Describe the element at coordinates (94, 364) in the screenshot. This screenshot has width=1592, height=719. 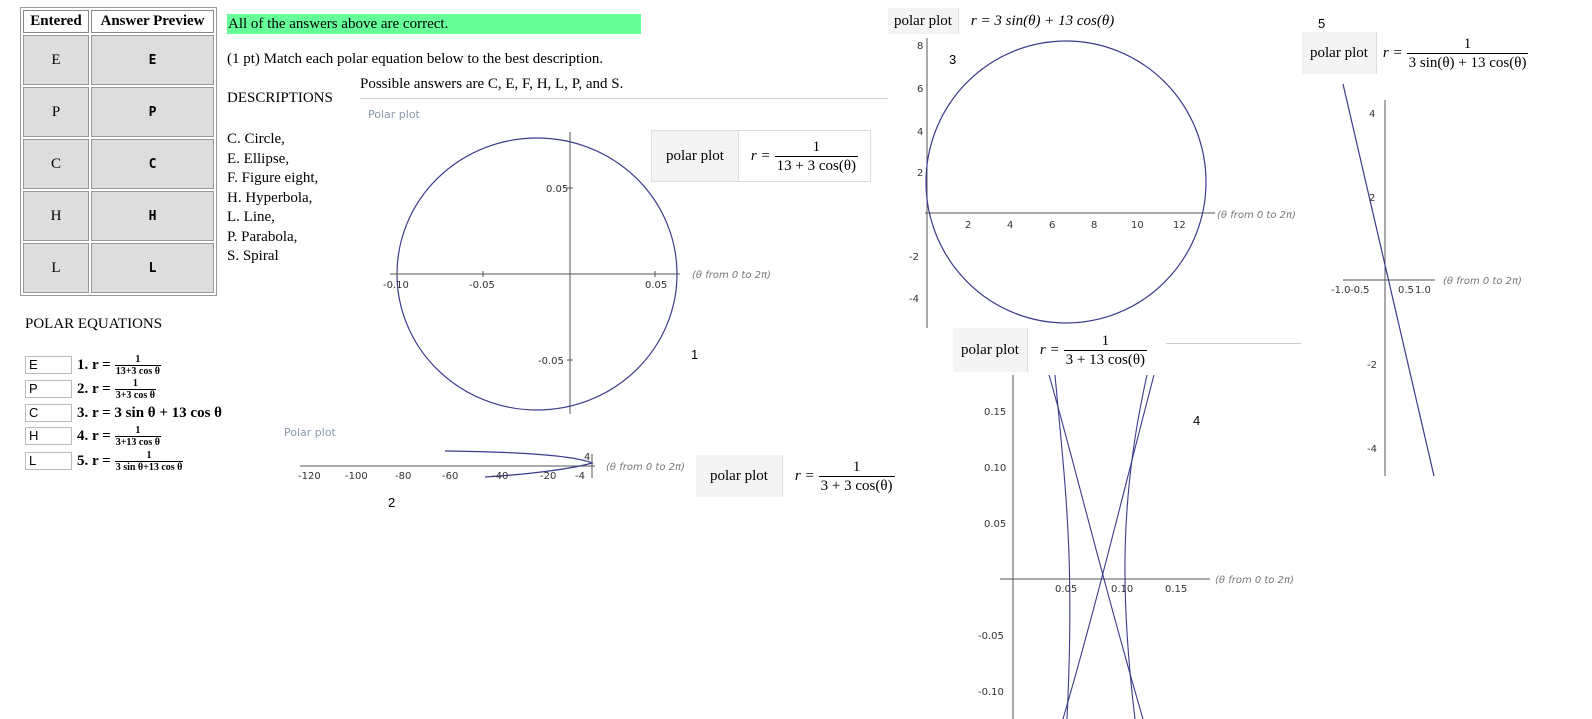
I see `equation-label: 1. r =` at that location.